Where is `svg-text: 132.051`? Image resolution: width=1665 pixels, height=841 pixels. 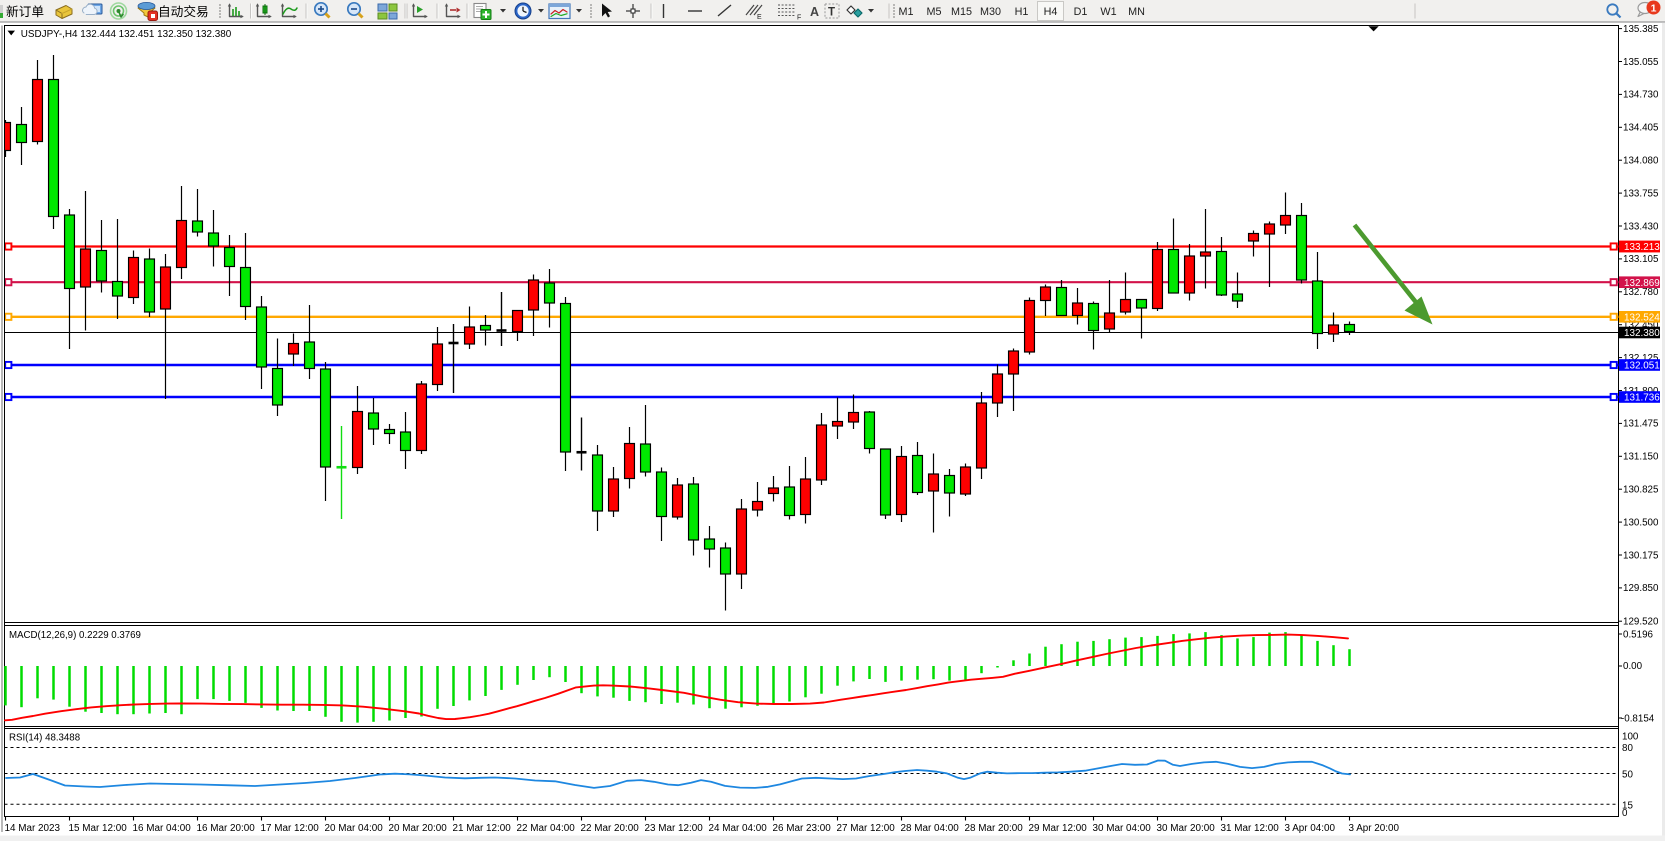 svg-text: 132.051 is located at coordinates (1642, 366).